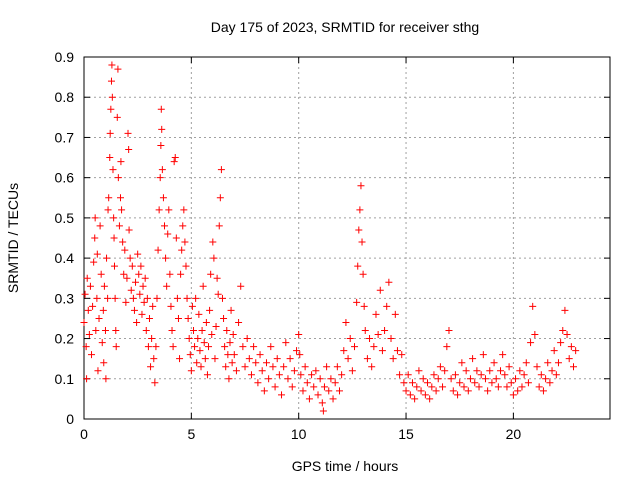 The width and height of the screenshot is (640, 480). What do you see at coordinates (65, 137) in the screenshot?
I see `y-tick-label: 0.7` at bounding box center [65, 137].